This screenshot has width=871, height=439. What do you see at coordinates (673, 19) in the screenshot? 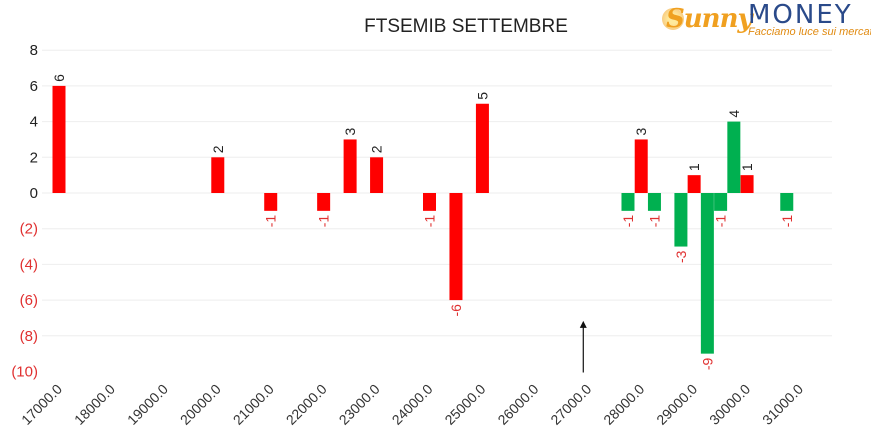
I see `sun-icon` at bounding box center [673, 19].